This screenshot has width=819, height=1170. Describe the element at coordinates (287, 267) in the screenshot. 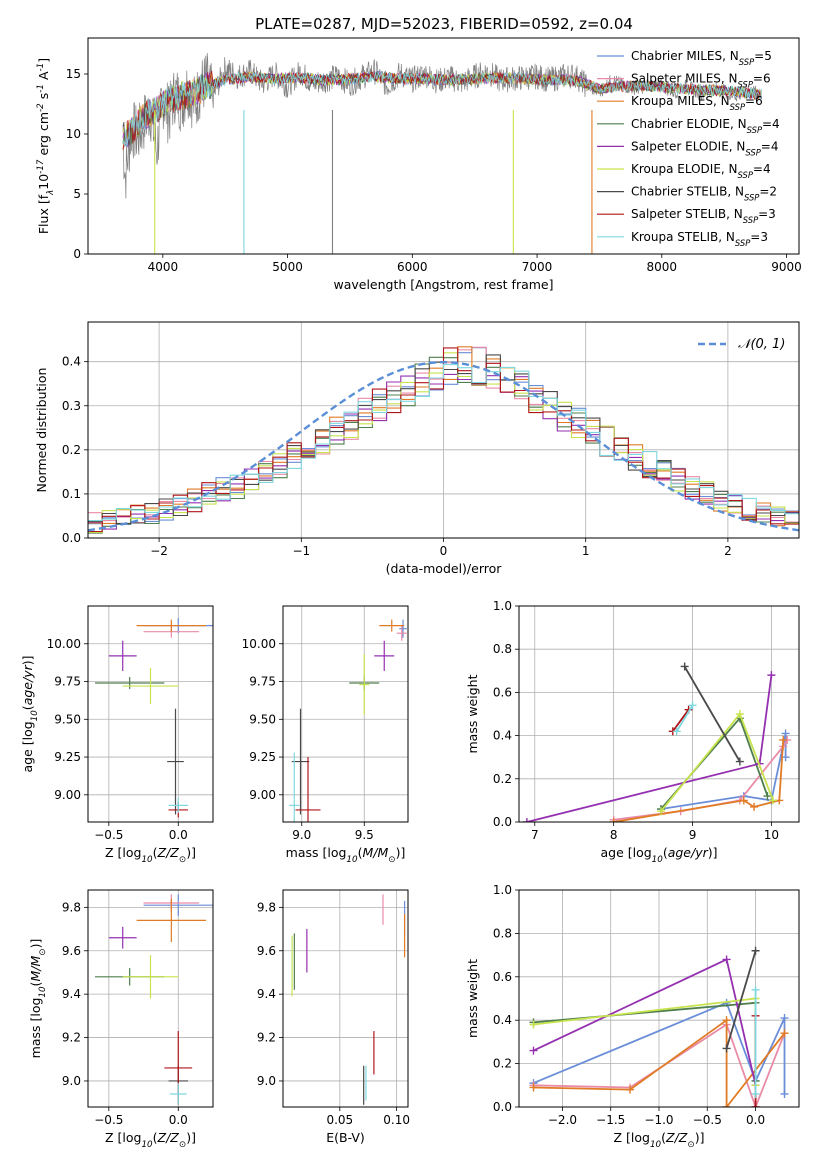

I see `x-tick-label: 5000` at that location.